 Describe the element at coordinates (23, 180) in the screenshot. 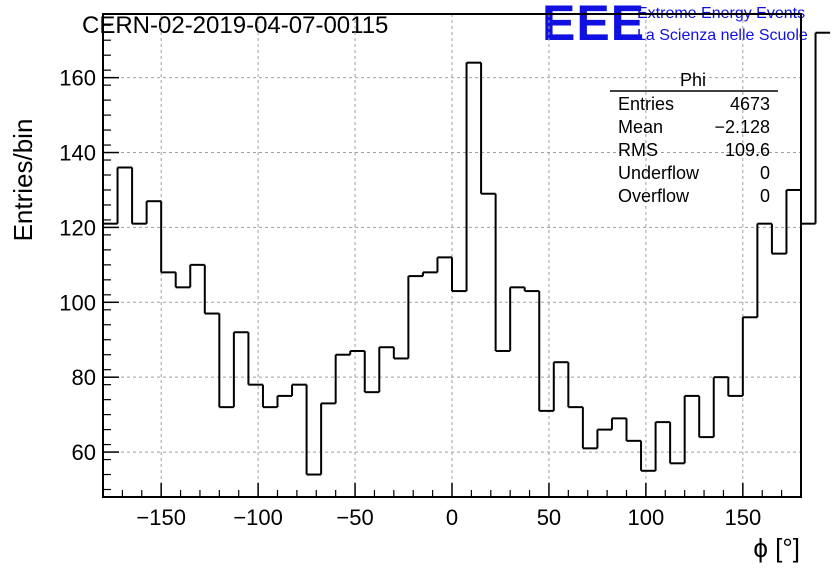

I see `y-axis-title: Entries/bin` at that location.